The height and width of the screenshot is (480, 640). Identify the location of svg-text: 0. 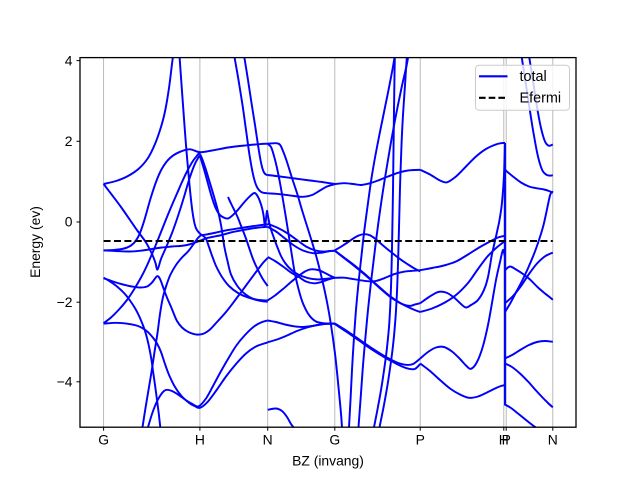
(69, 222).